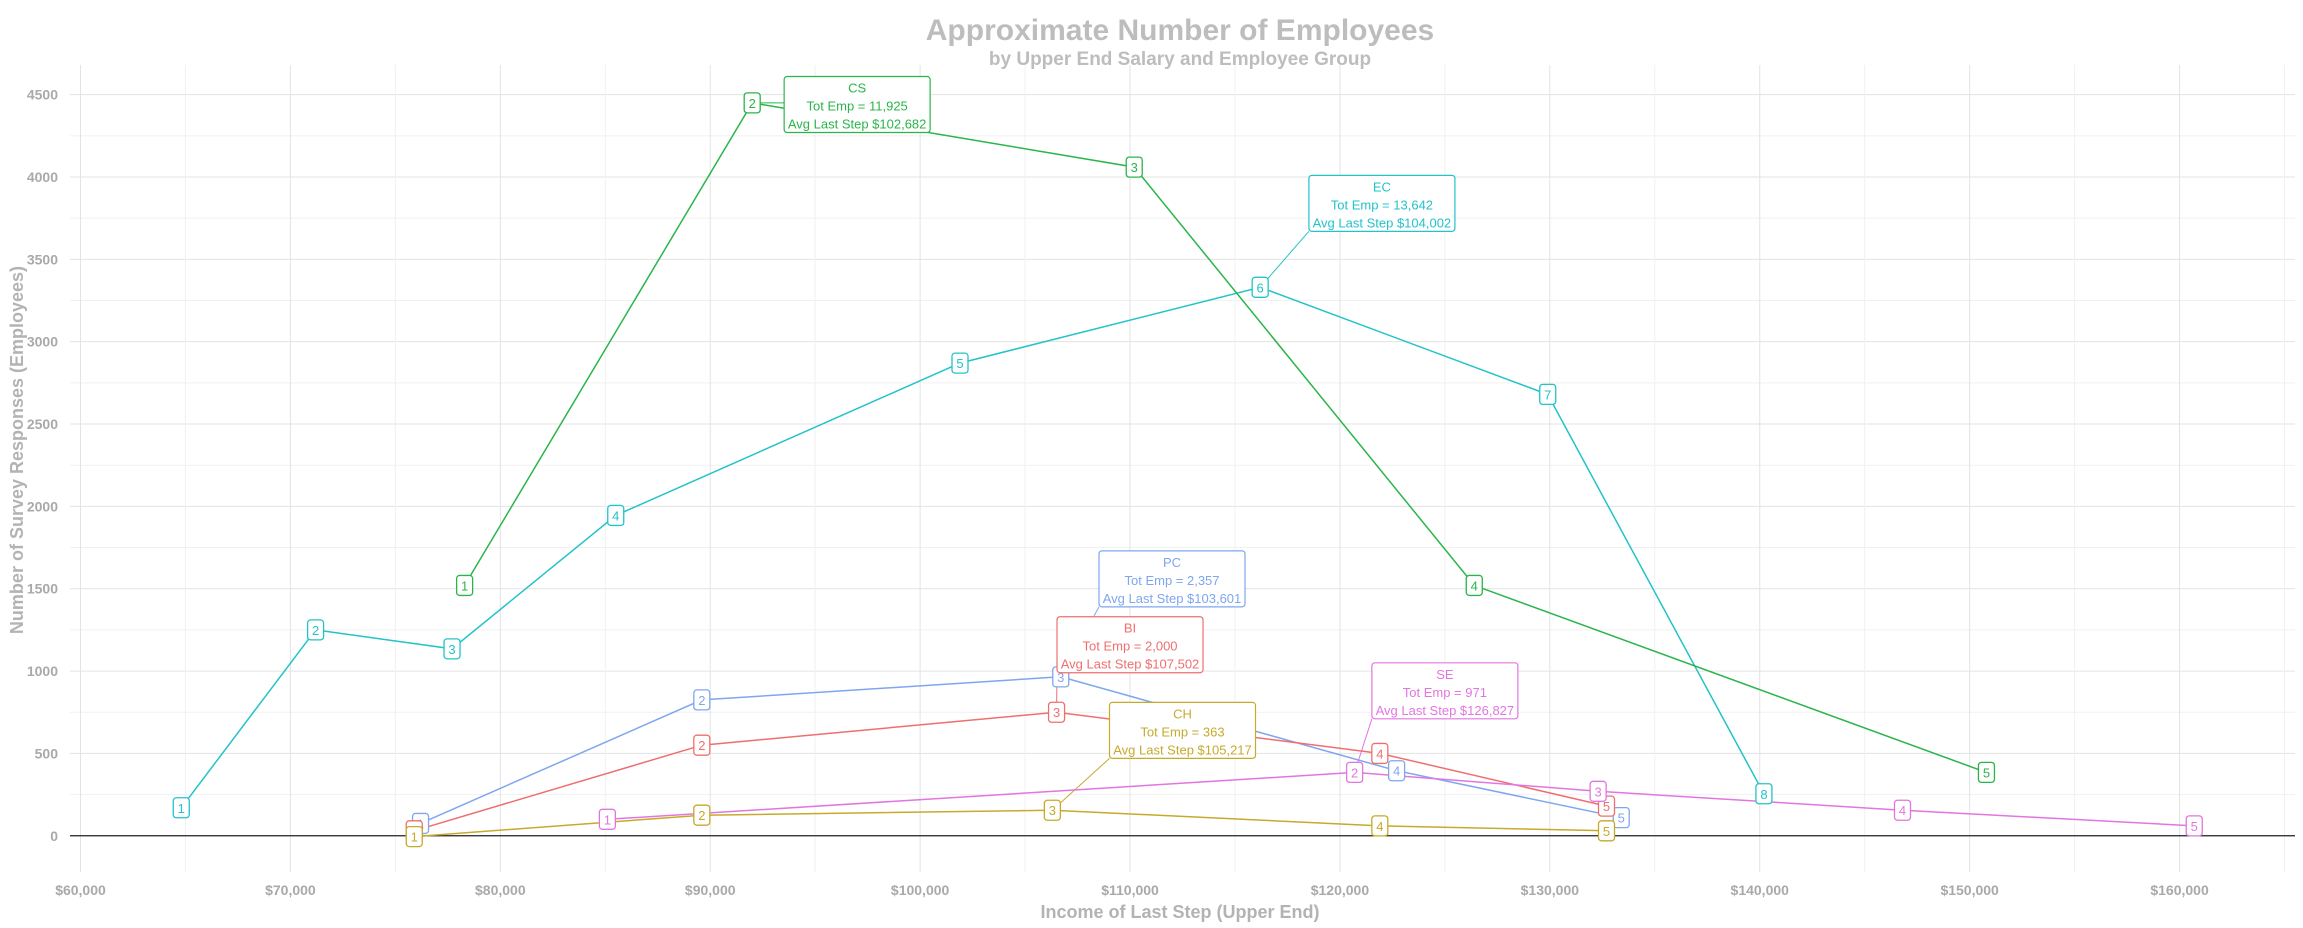  I want to click on annotation-line: CS, so click(857, 88).